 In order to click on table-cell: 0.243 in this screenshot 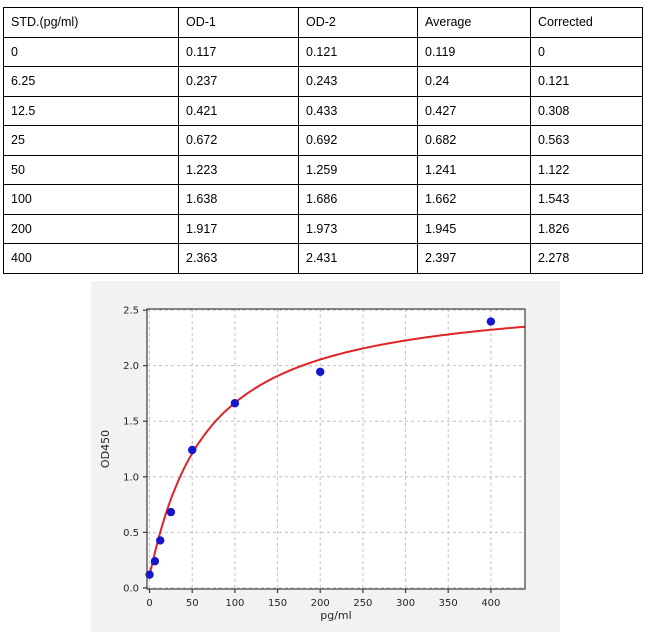, I will do `click(358, 81)`.